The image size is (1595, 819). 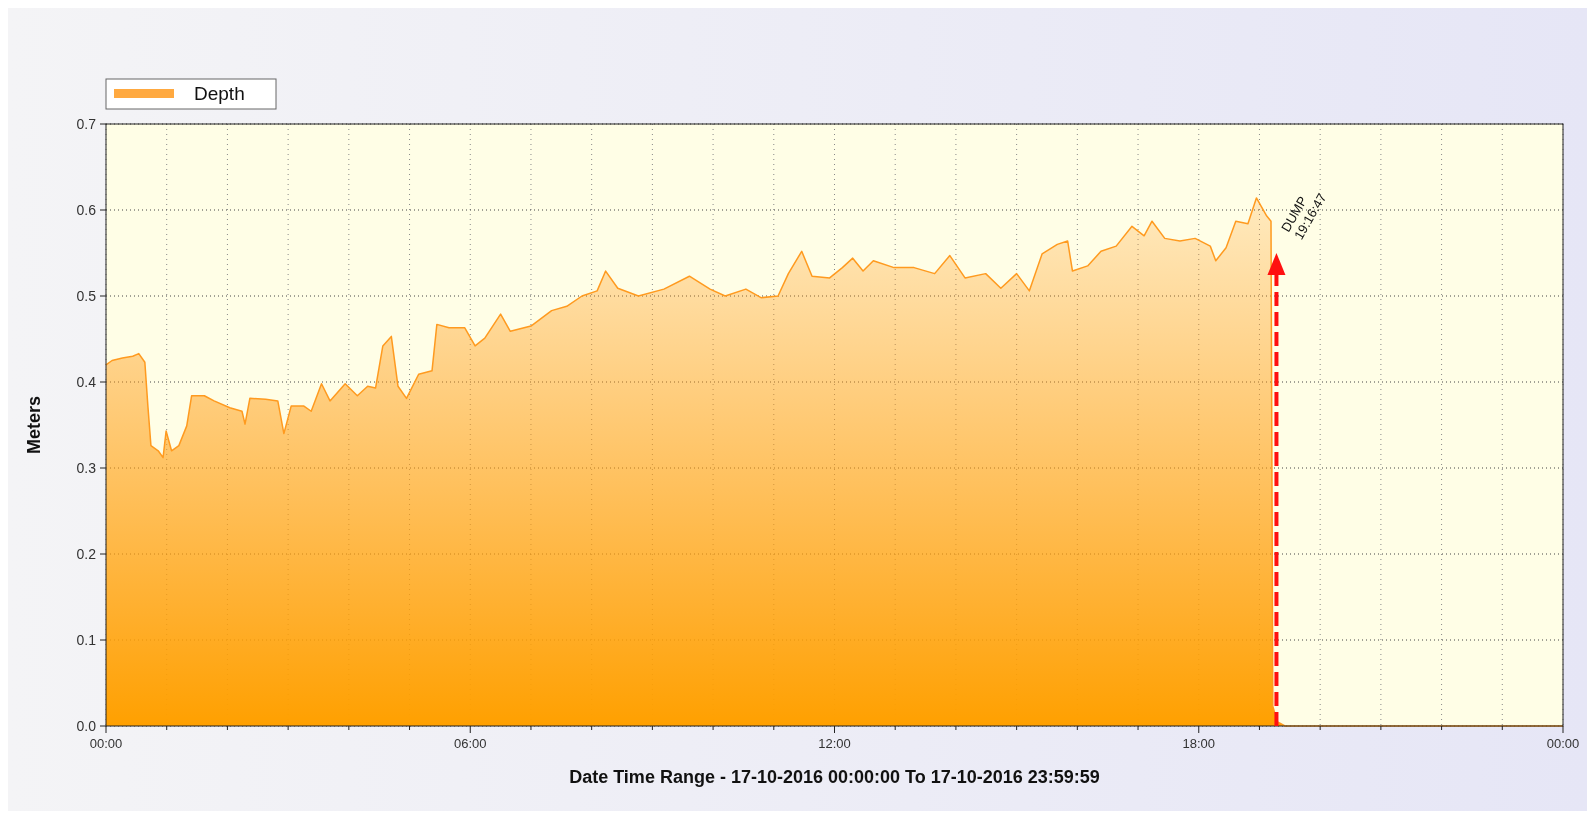 I want to click on y-tick-label: 0.3, so click(x=86, y=468).